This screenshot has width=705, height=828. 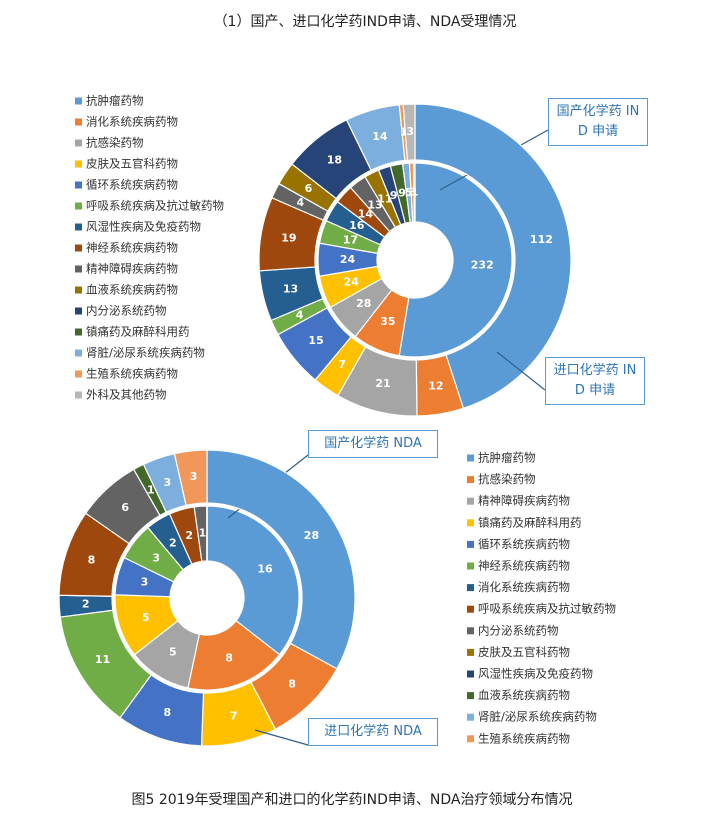 What do you see at coordinates (482, 265) in the screenshot?
I see `data-label: 232` at bounding box center [482, 265].